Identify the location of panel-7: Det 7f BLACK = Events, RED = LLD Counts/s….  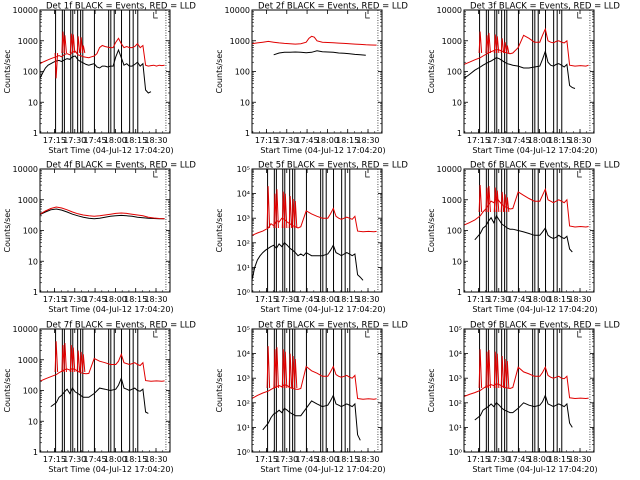
(99, 398).